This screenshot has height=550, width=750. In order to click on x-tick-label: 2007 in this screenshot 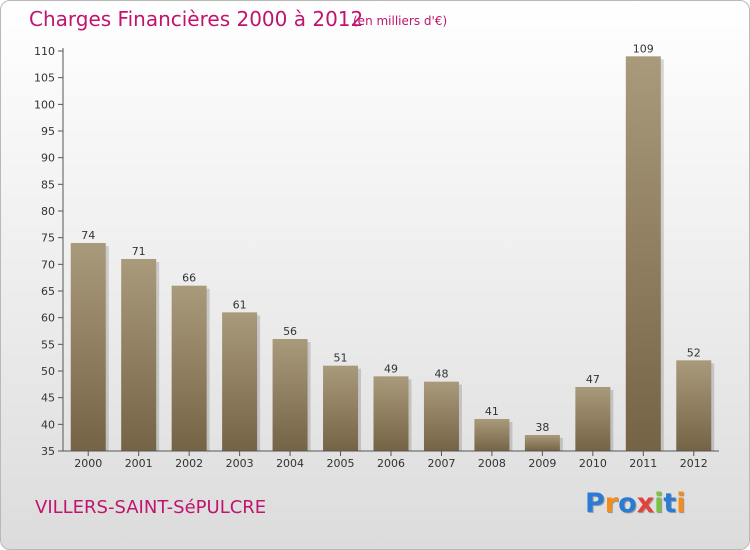, I will do `click(441, 463)`.